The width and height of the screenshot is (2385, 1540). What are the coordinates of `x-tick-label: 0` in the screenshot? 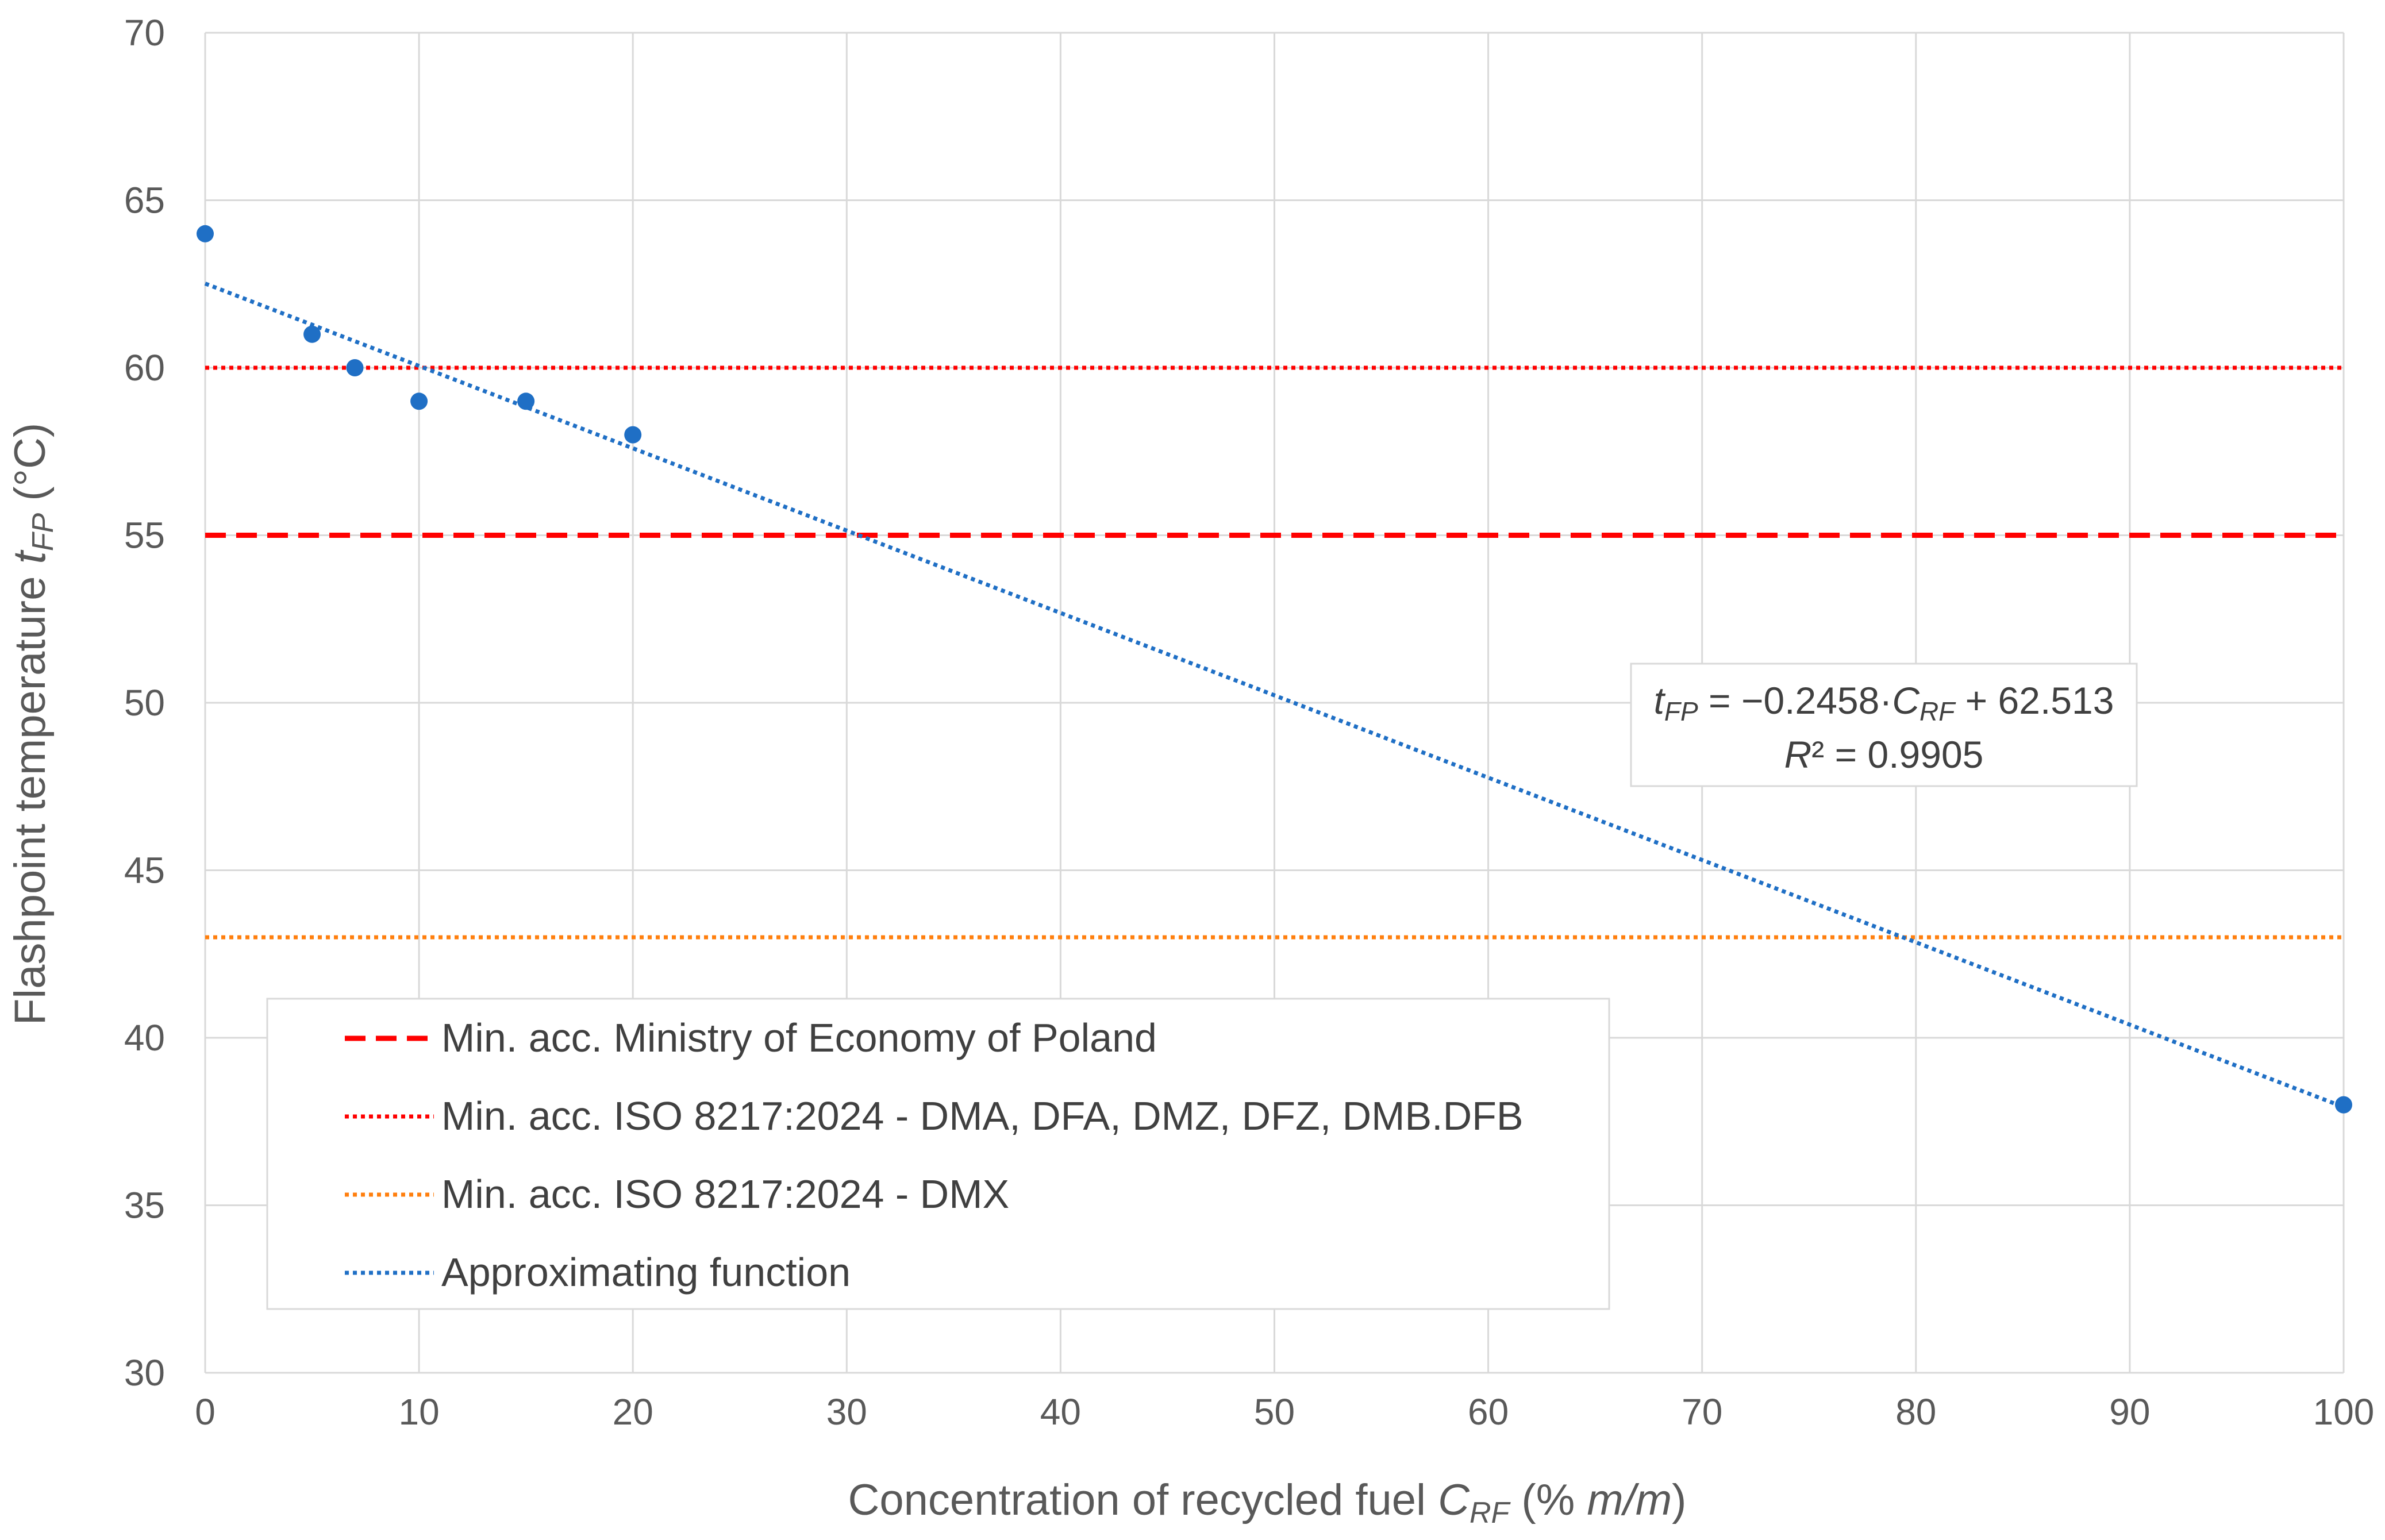 It's located at (205, 1412).